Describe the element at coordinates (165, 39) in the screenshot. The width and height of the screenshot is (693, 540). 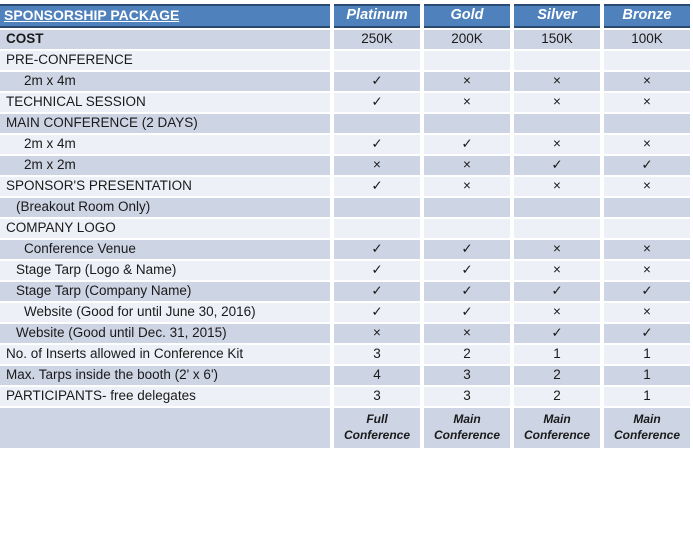
I see `row-label: COST` at that location.